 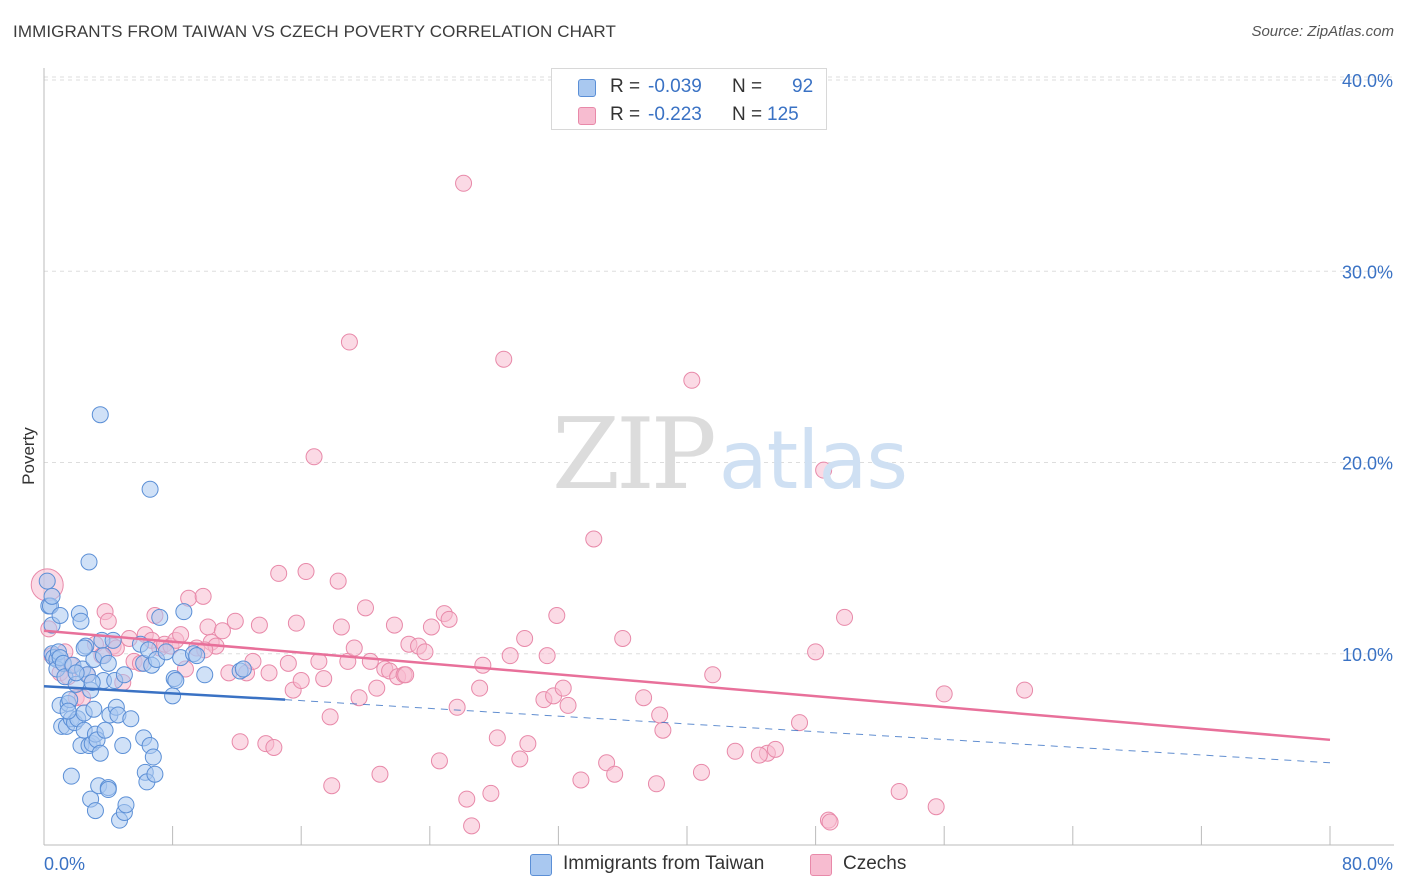 I want to click on legend-row-czech: R = -0.223 N = 125, so click(x=689, y=115).